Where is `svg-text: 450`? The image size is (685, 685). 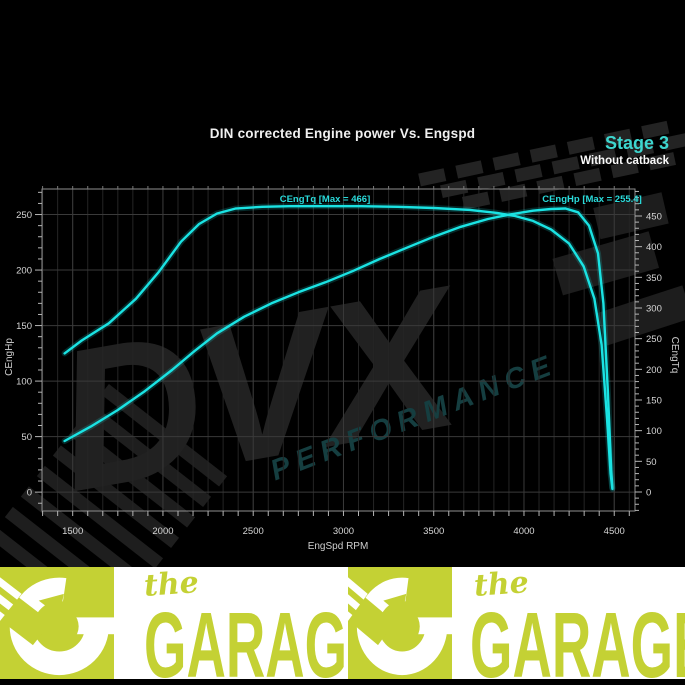
svg-text: 450 is located at coordinates (654, 216).